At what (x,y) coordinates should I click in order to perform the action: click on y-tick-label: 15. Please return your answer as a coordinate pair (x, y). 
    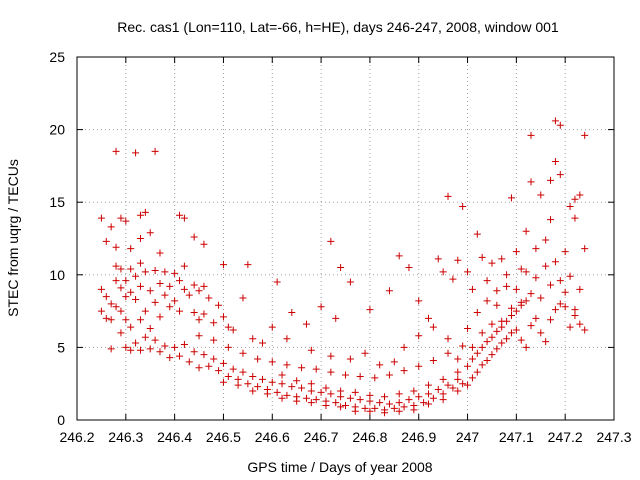
    Looking at the image, I should click on (57, 202).